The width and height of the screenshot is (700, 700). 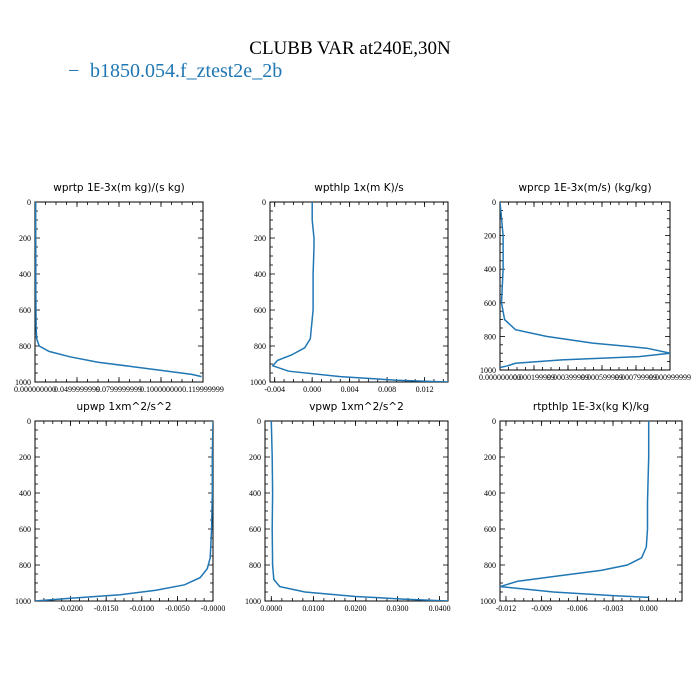 I want to click on x-tick-label: -0.0200, so click(x=70, y=608).